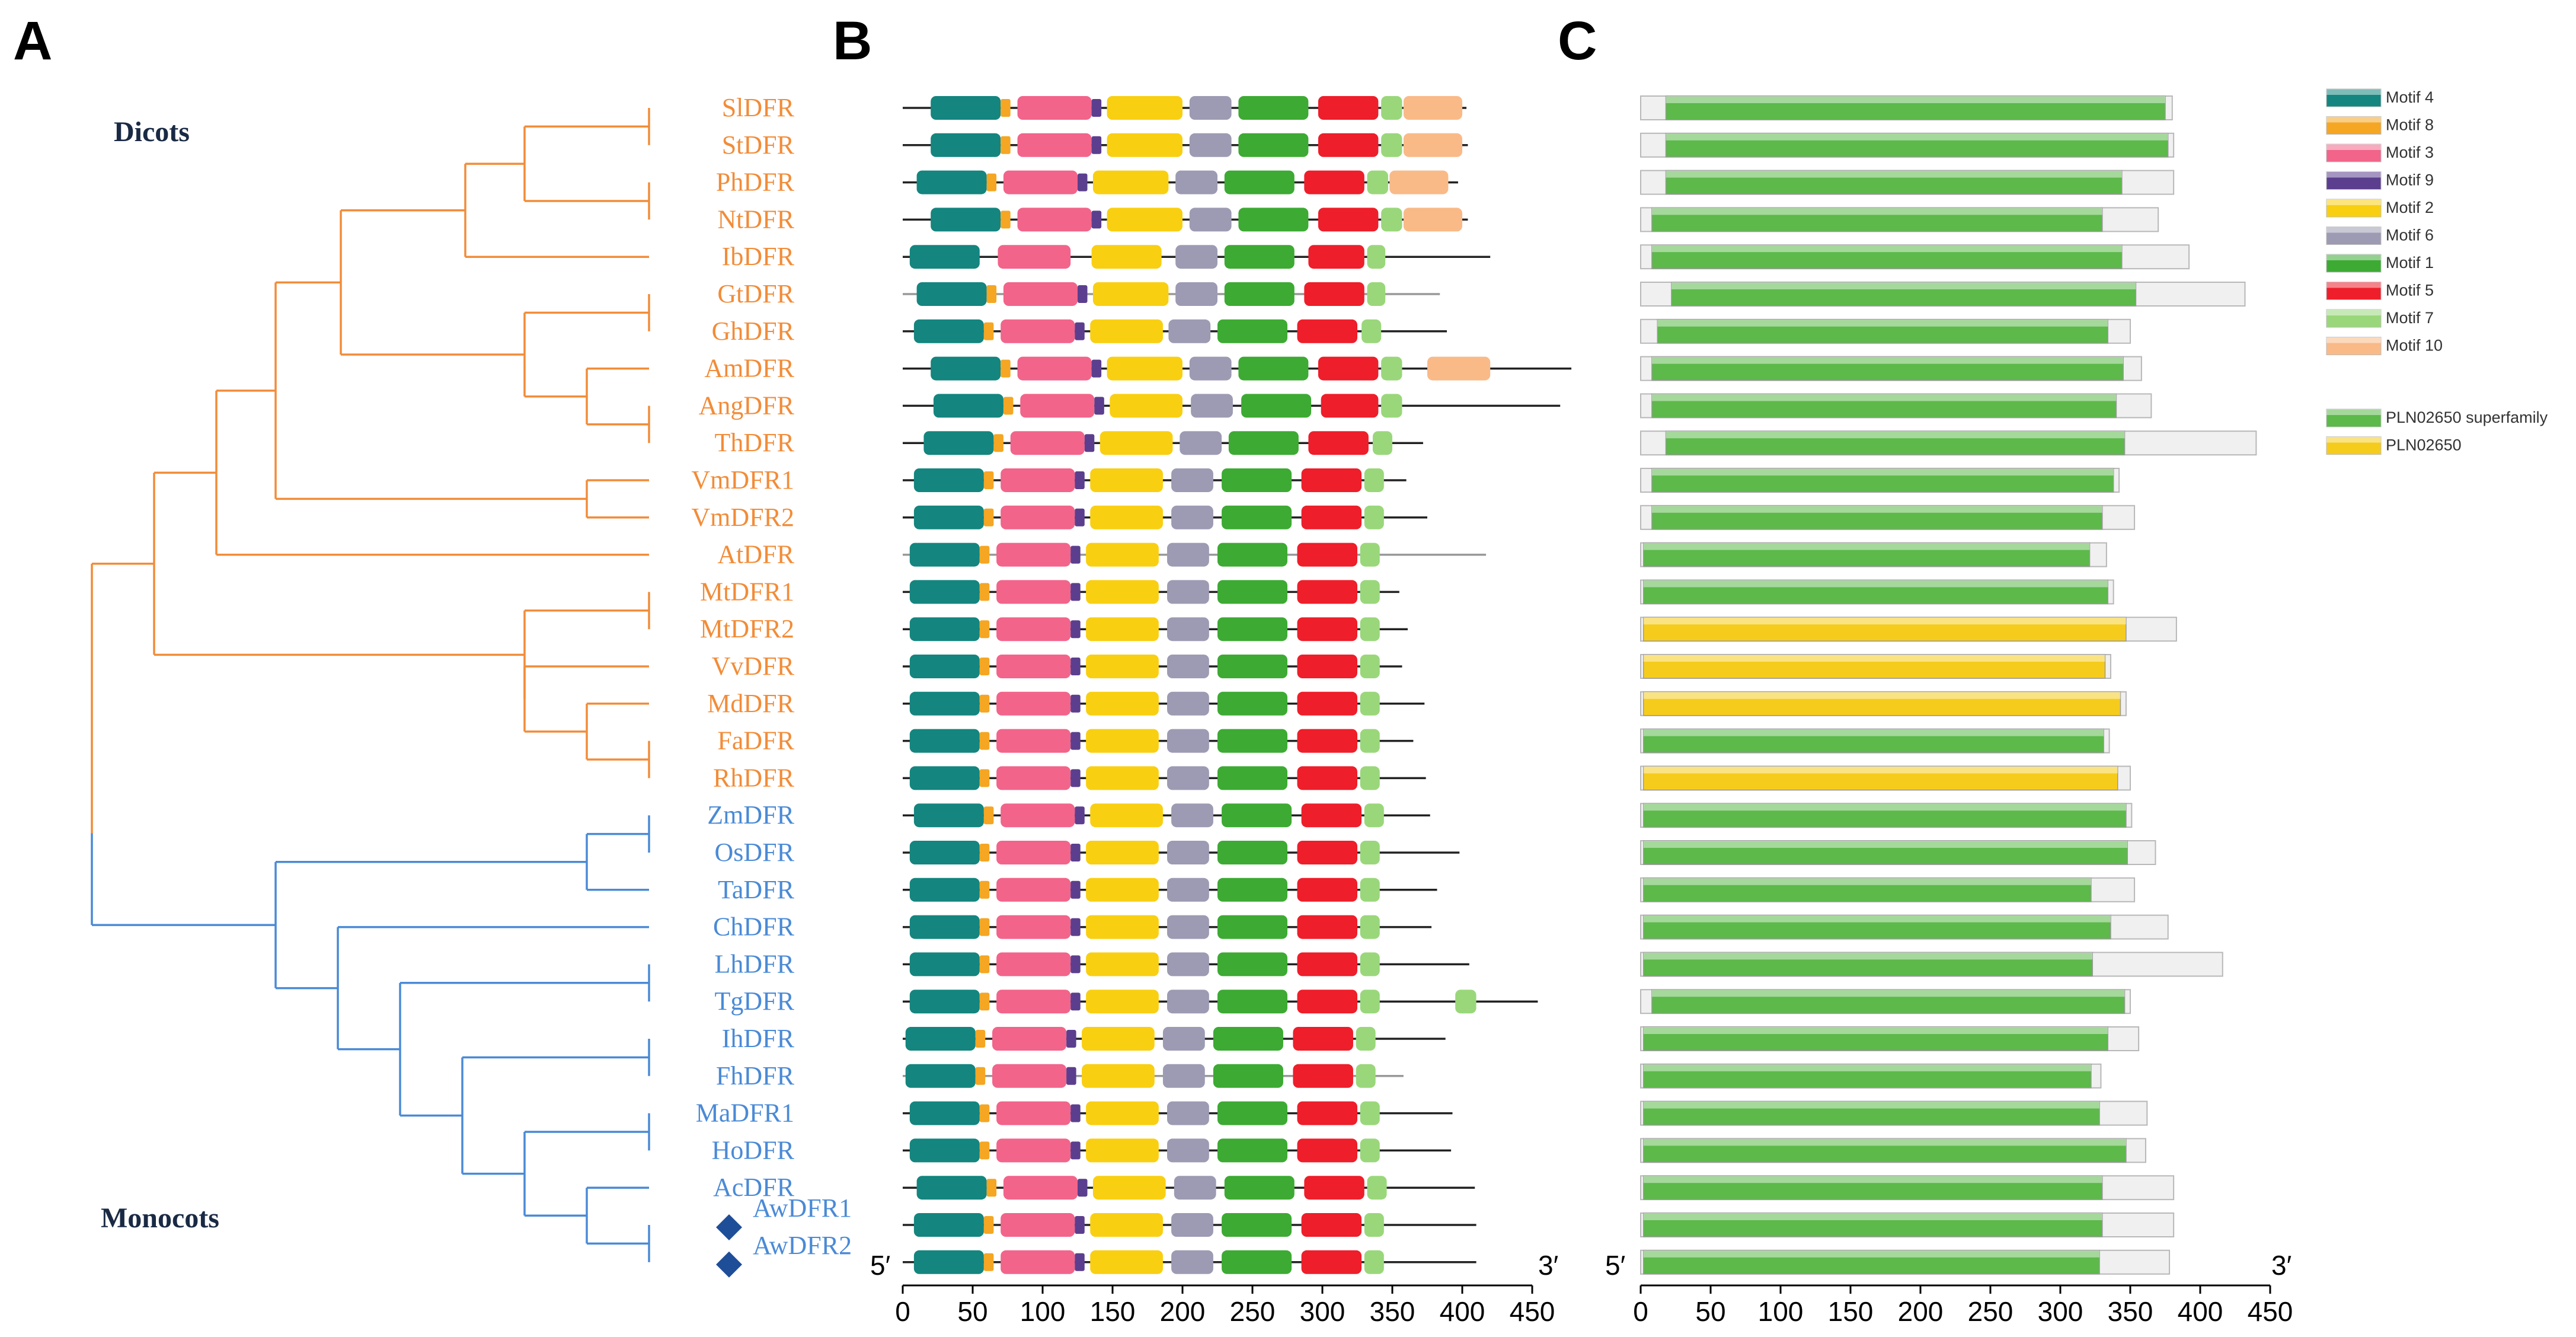 This screenshot has width=2576, height=1337. What do you see at coordinates (754, 927) in the screenshot?
I see `tip-label: ChDFR` at bounding box center [754, 927].